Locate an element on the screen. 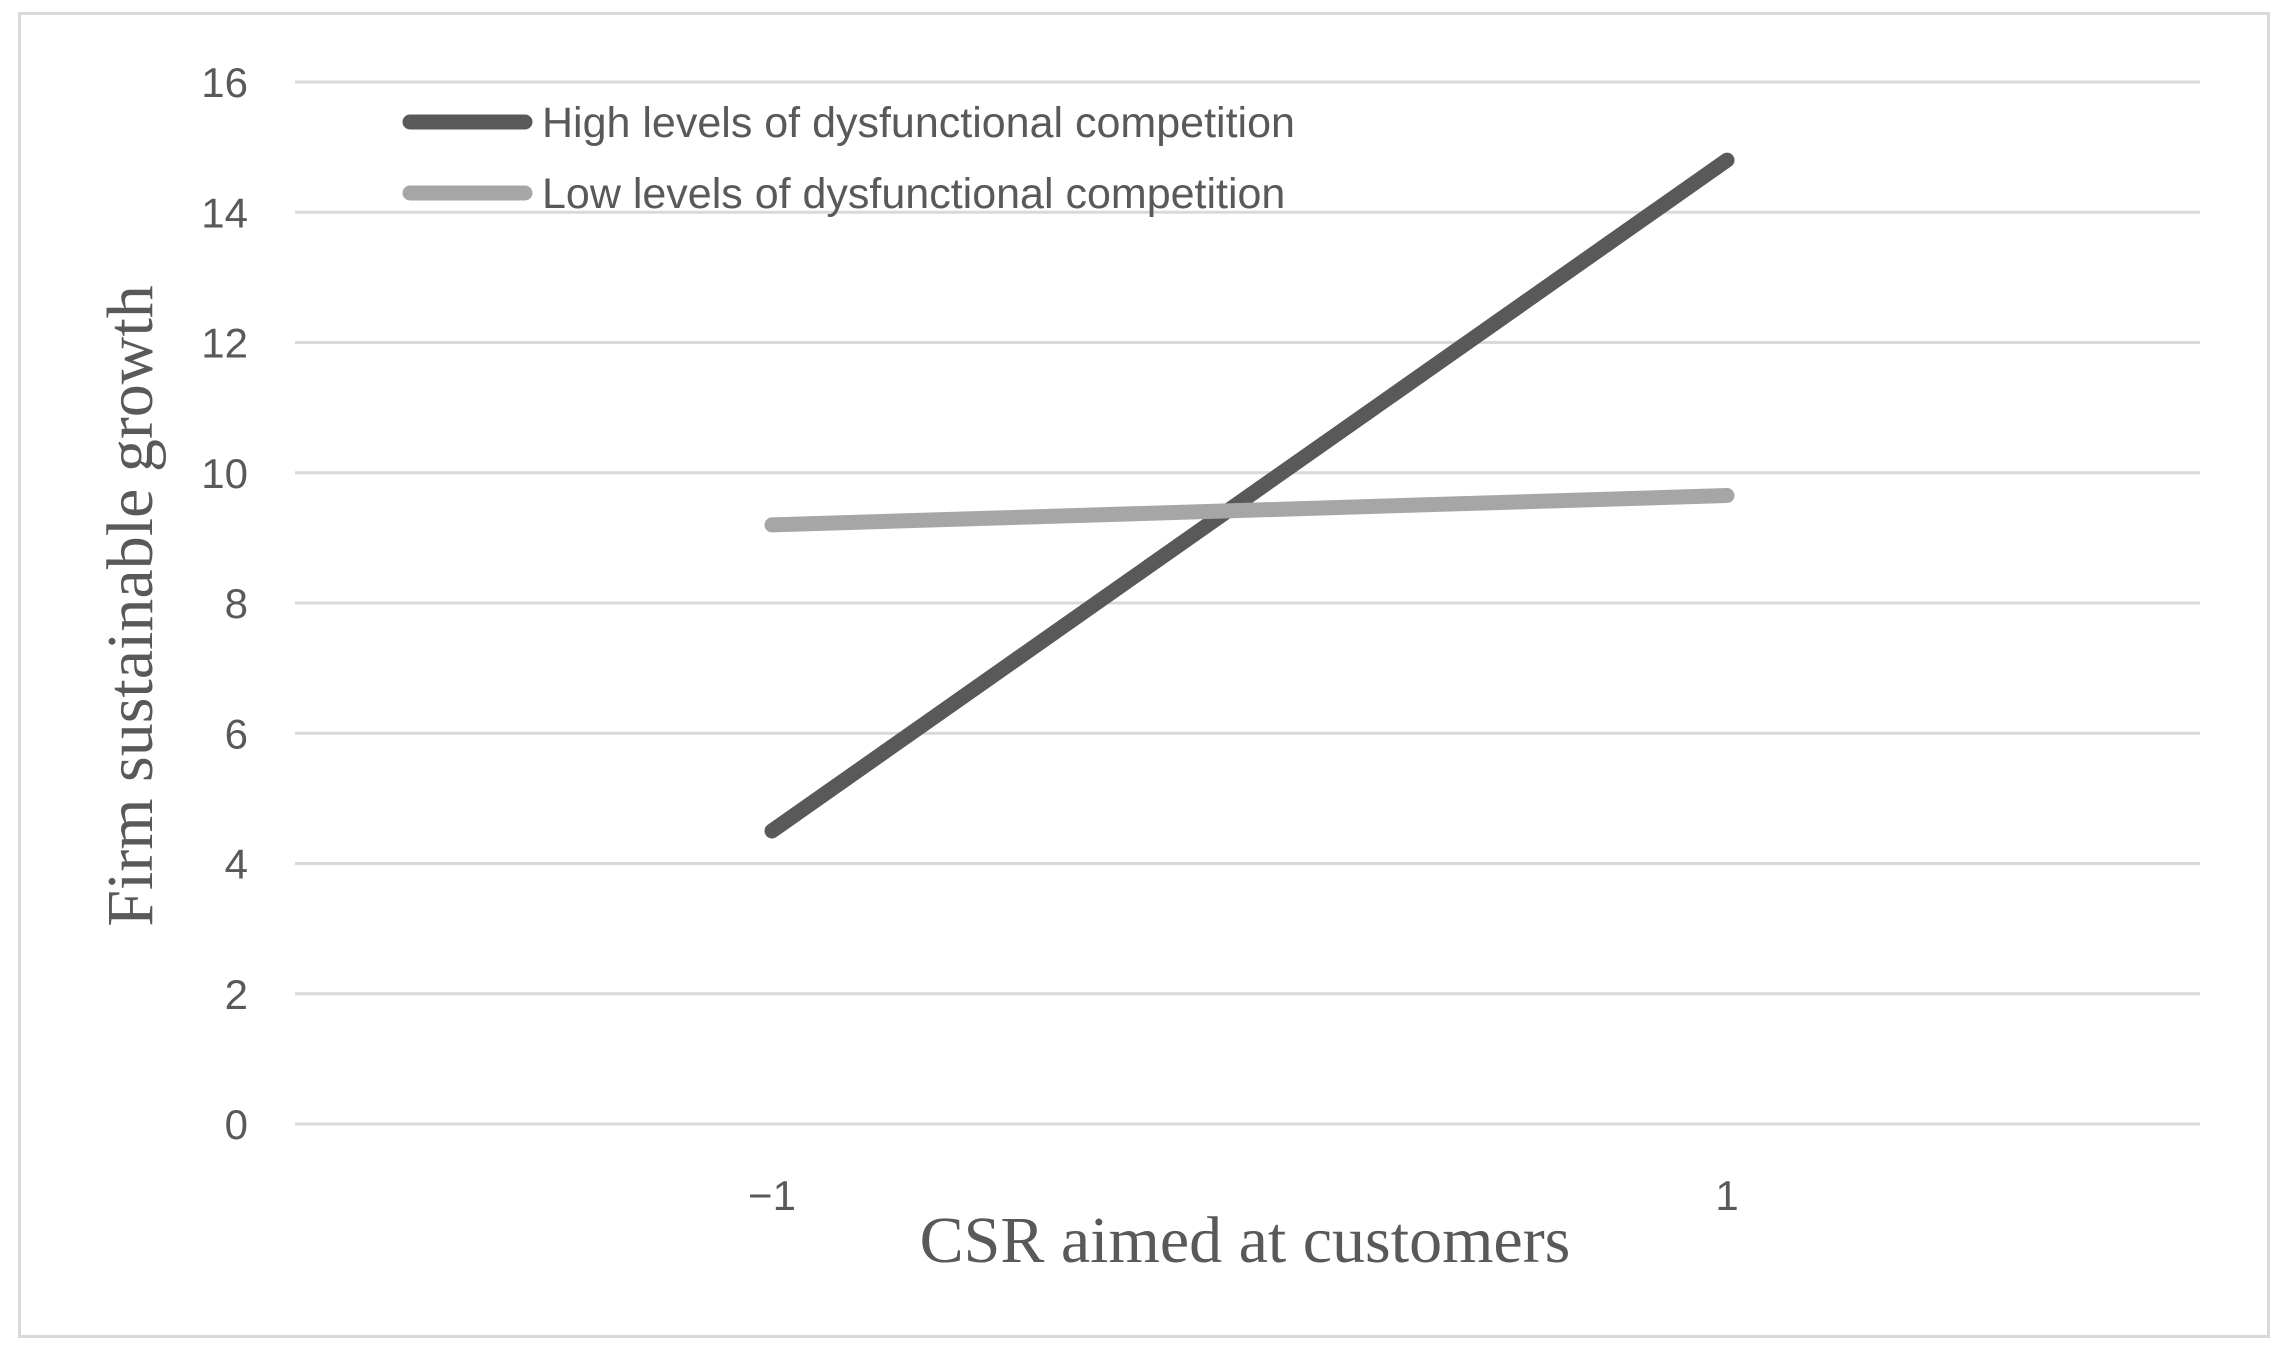  y-tick-label: 6 is located at coordinates (236, 733).